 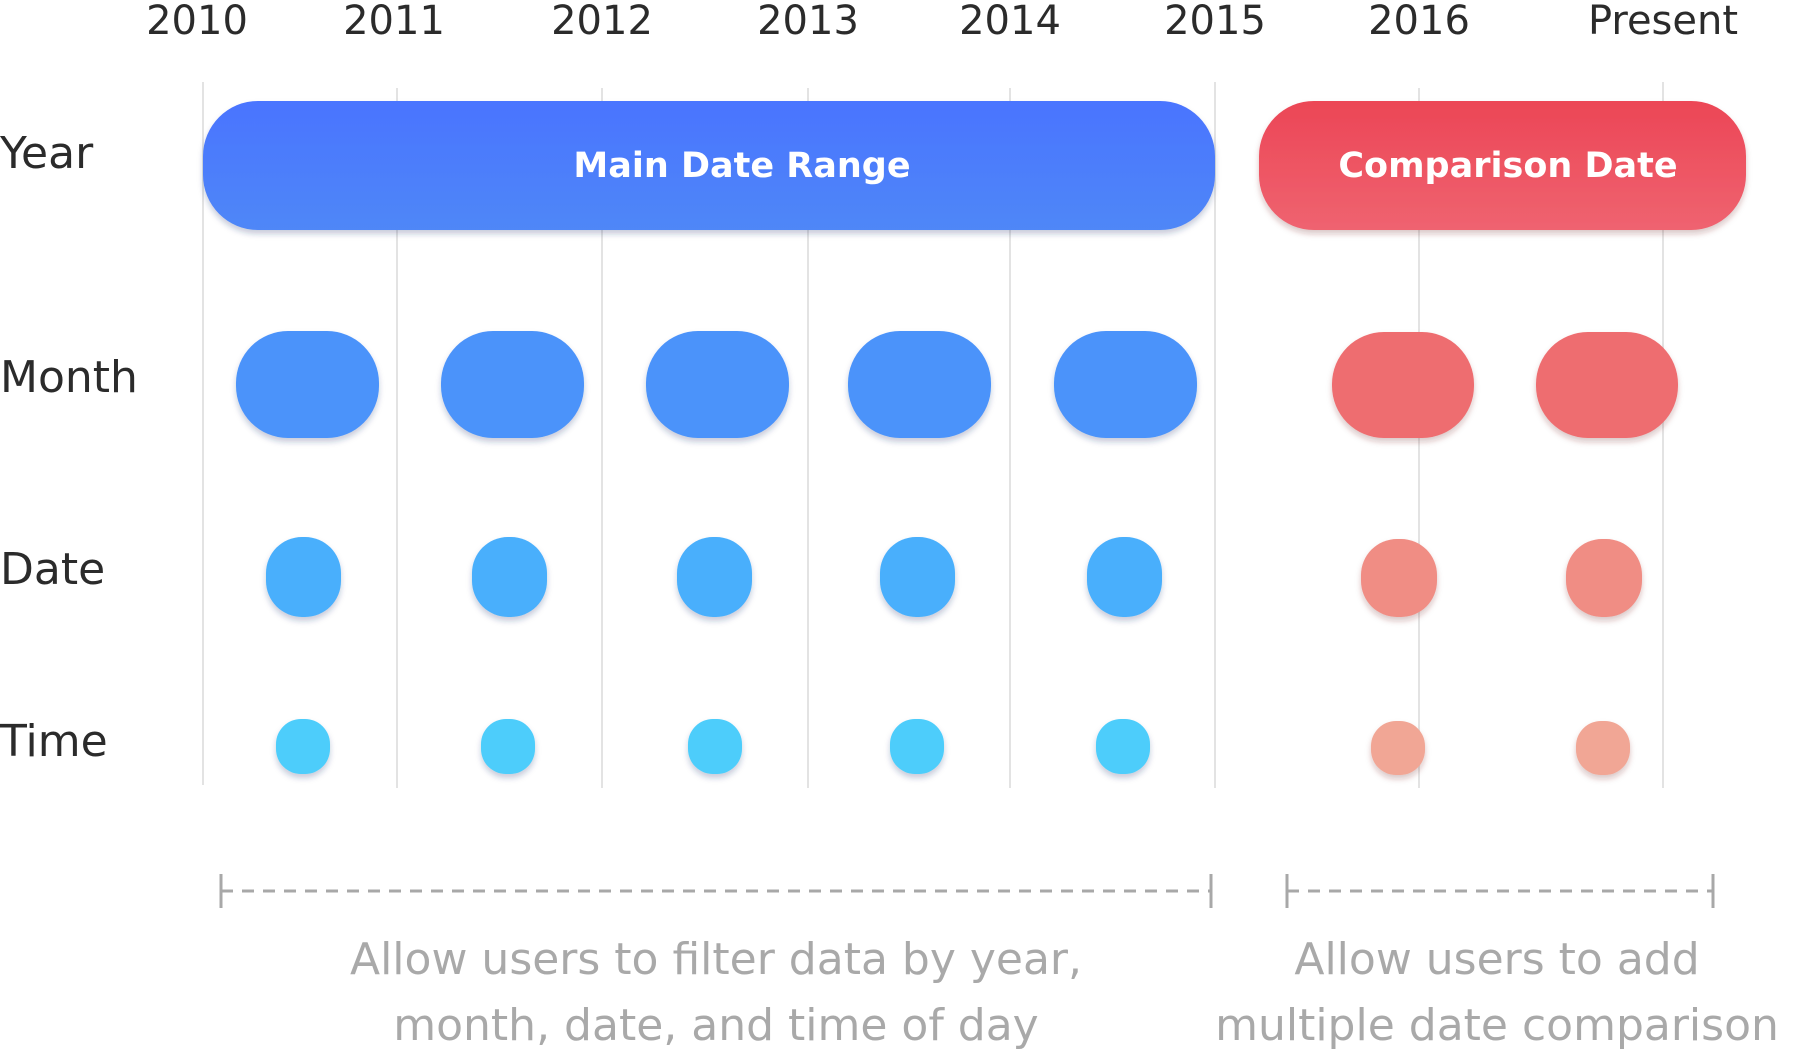 I want to click on row-label-date: Date, so click(x=52, y=569).